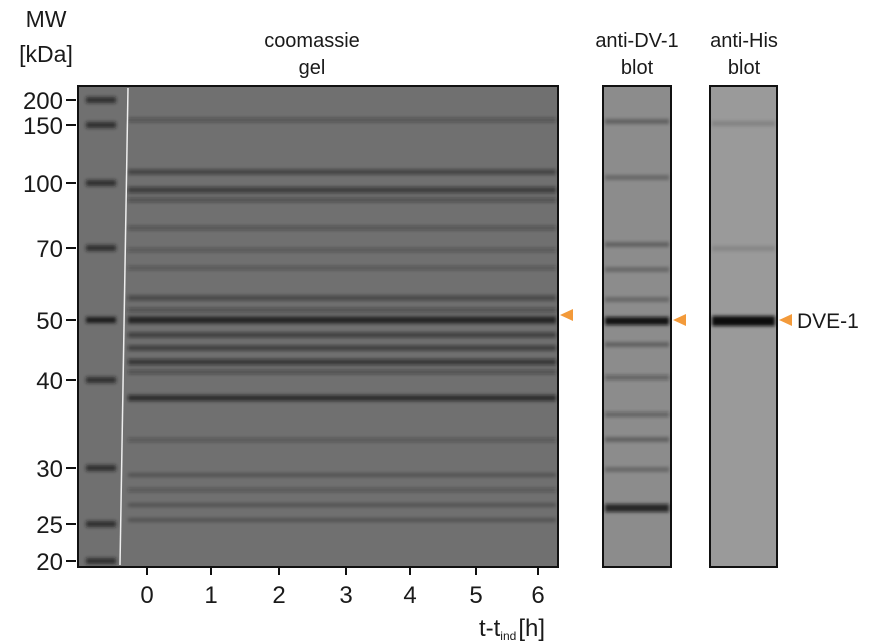 The image size is (869, 644). Describe the element at coordinates (43, 126) in the screenshot. I see `mw-label: 150` at that location.